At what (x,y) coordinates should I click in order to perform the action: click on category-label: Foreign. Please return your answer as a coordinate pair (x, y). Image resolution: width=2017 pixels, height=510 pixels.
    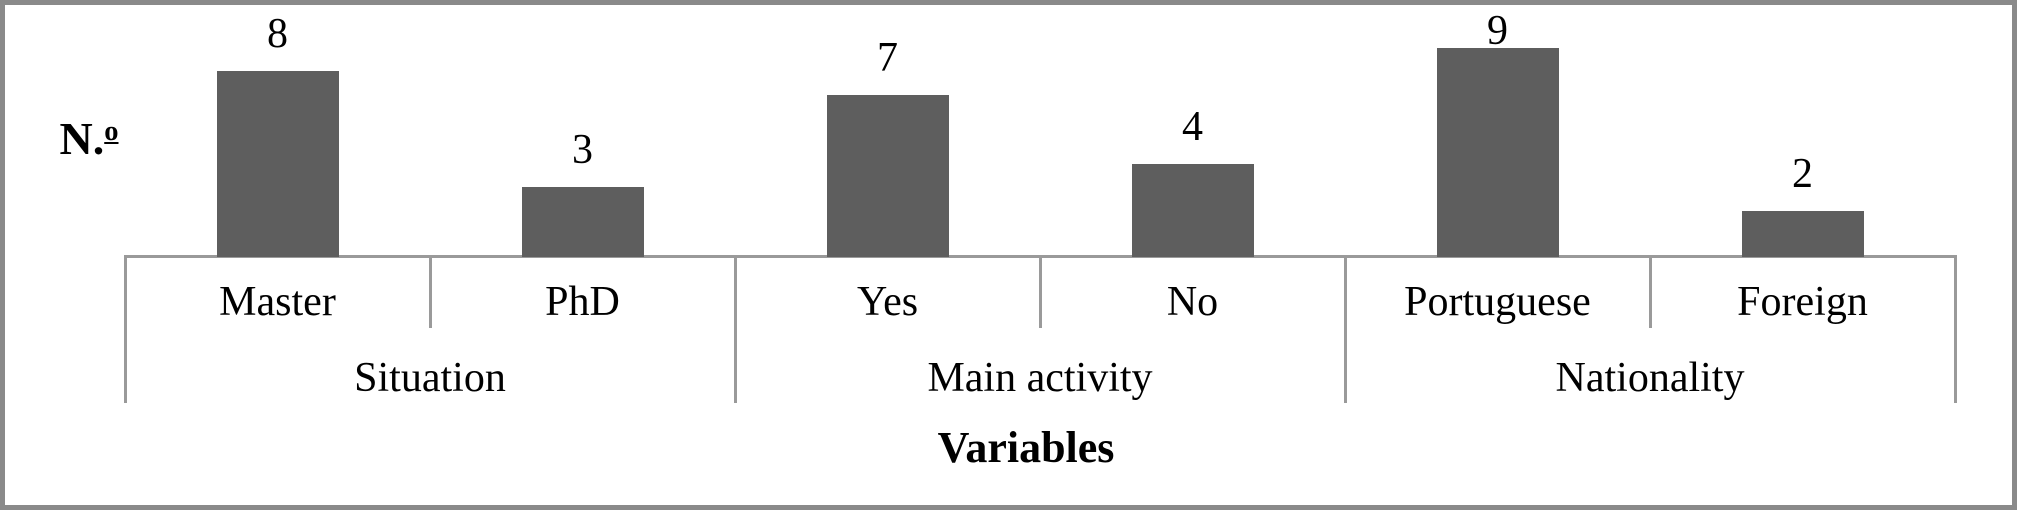
    Looking at the image, I should click on (1802, 302).